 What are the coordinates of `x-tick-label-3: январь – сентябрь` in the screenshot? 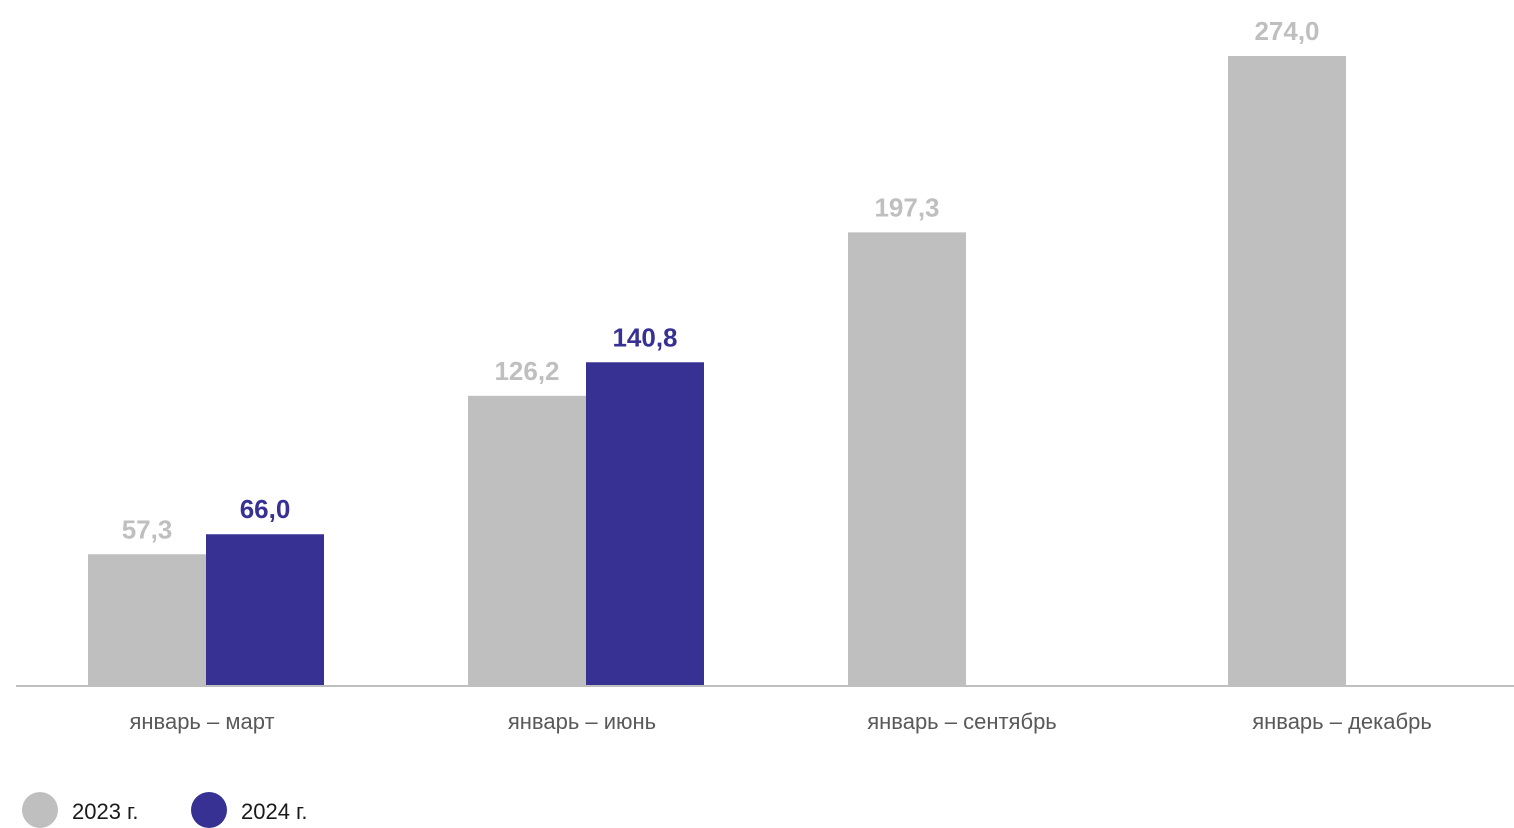 It's located at (962, 721).